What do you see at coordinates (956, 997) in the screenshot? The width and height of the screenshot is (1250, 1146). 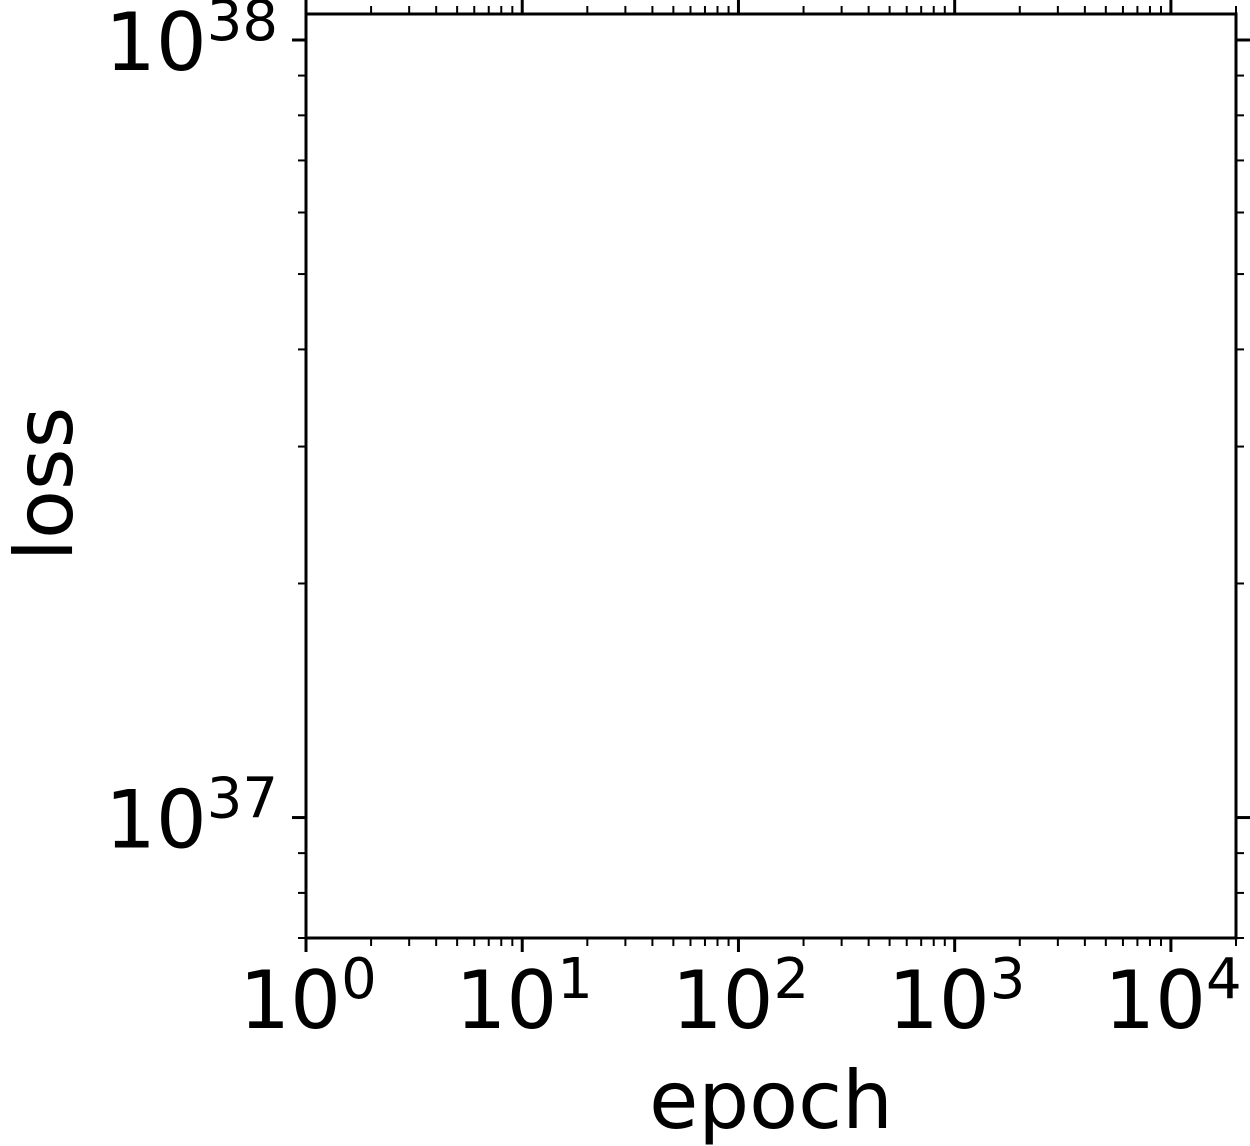 I see `x-tick-label: 103` at bounding box center [956, 997].